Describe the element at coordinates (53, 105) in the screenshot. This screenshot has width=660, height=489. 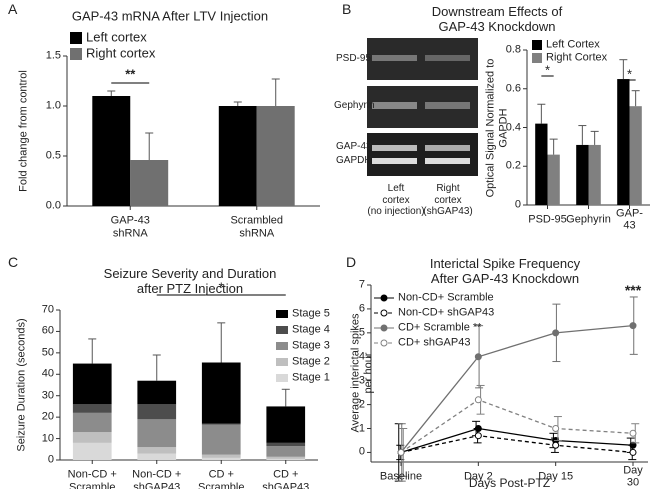
I see `y-tick-label: 1.0` at that location.